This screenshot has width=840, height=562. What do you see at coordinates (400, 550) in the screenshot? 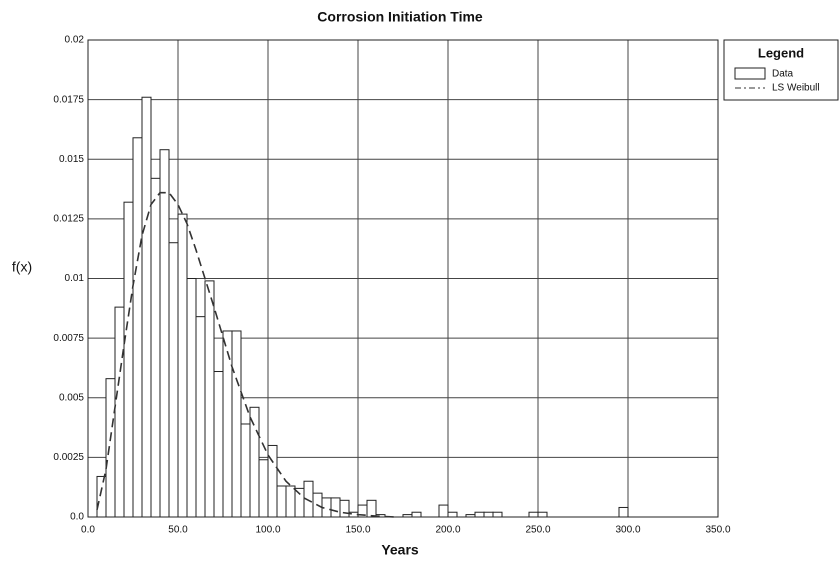
I see `x-axis-label: Years` at bounding box center [400, 550].